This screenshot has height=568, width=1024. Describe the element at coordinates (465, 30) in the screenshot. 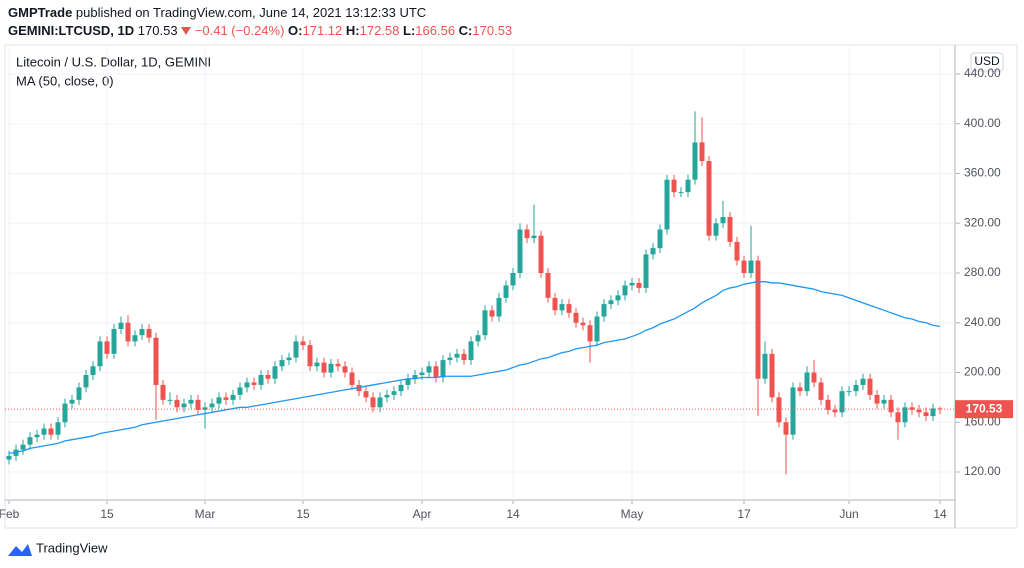

I see `c-label: C:` at that location.